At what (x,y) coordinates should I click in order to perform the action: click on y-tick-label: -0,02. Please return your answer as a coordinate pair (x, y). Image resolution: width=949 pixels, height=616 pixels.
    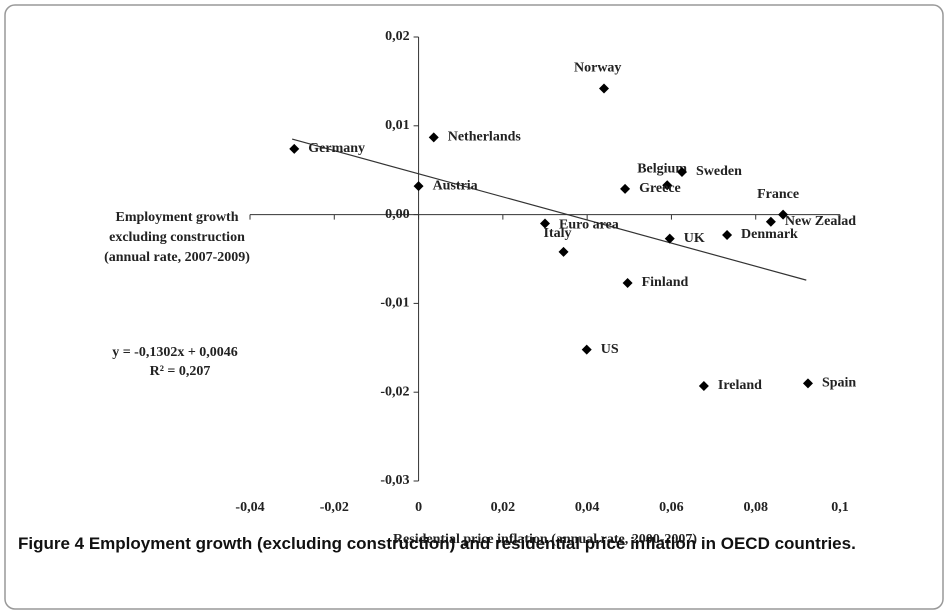
    Looking at the image, I should click on (394, 391).